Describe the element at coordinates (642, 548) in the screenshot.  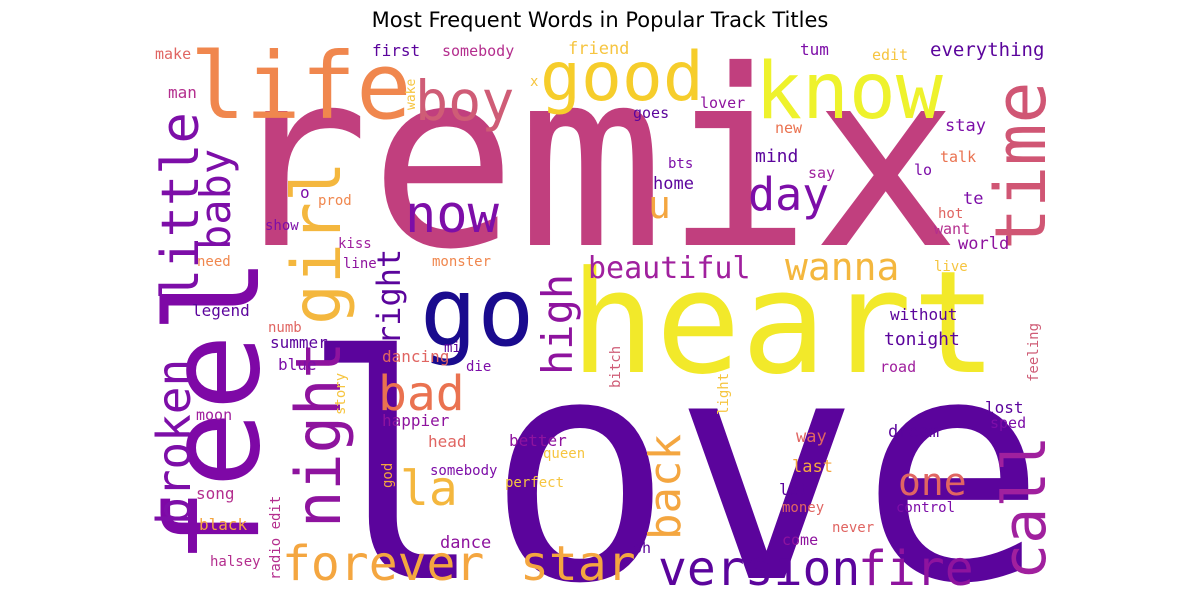
I see `word-oh: oh` at that location.